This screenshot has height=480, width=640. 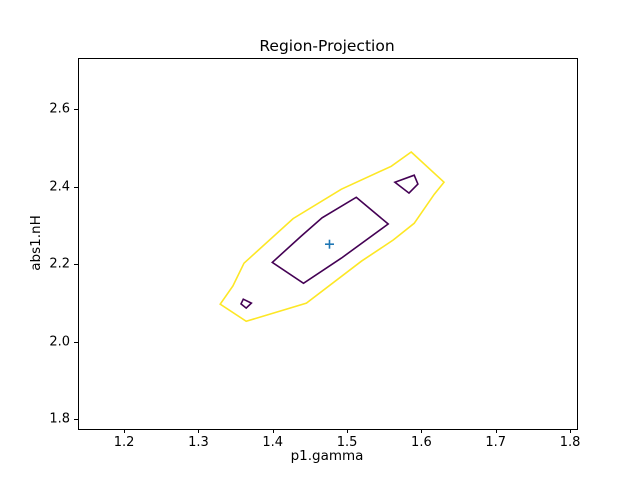 I want to click on y-axis-label: abs1.nH, so click(x=36, y=243).